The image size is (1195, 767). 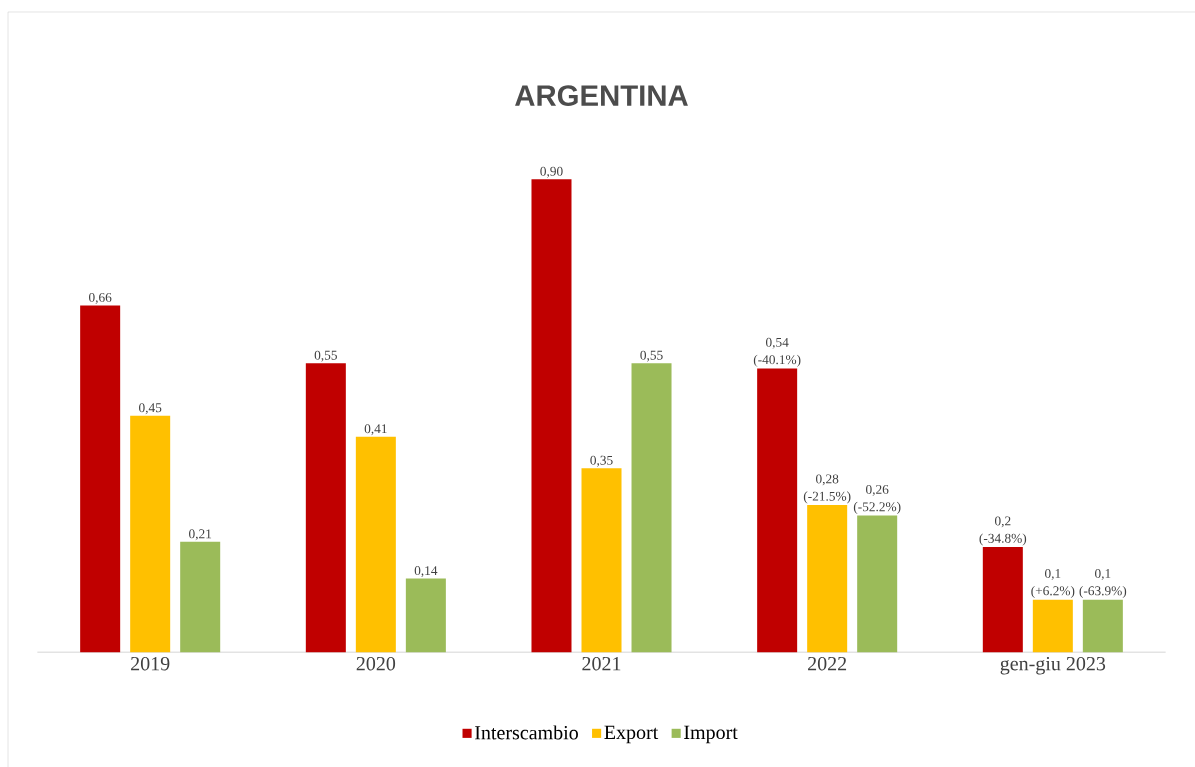 What do you see at coordinates (777, 352) in the screenshot?
I see `data-label: 0,54 (-40.1%)` at bounding box center [777, 352].